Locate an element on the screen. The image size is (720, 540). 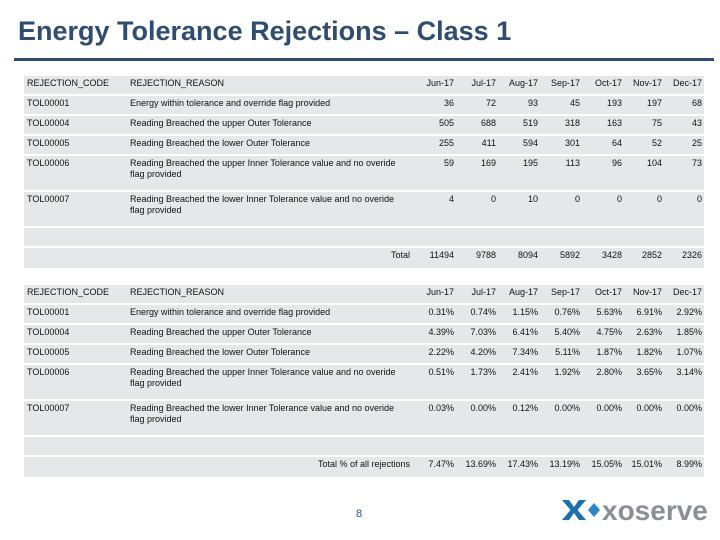
value-cell: 1.07% is located at coordinates (684, 354).